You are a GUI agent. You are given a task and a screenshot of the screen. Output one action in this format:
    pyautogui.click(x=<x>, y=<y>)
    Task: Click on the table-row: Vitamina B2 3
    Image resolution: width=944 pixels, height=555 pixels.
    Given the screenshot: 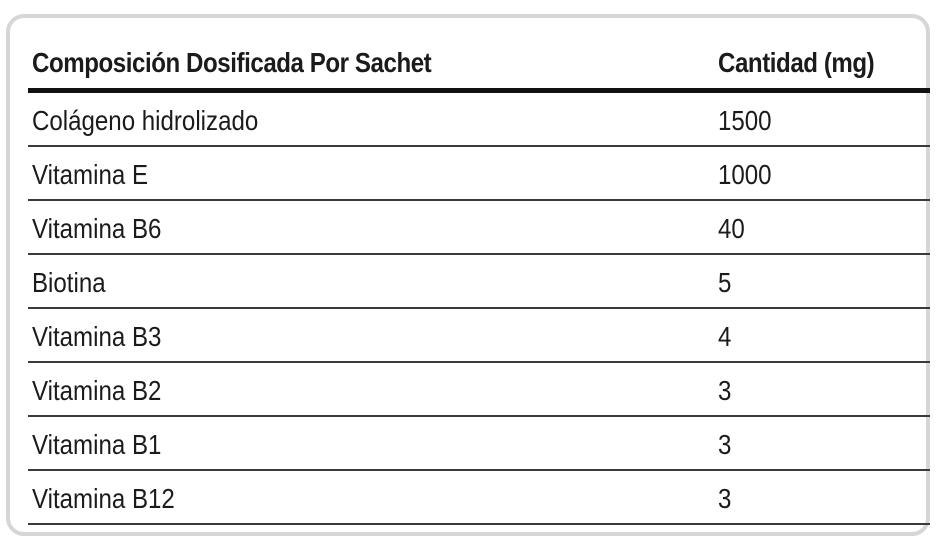 What is the action you would take?
    pyautogui.click(x=479, y=390)
    